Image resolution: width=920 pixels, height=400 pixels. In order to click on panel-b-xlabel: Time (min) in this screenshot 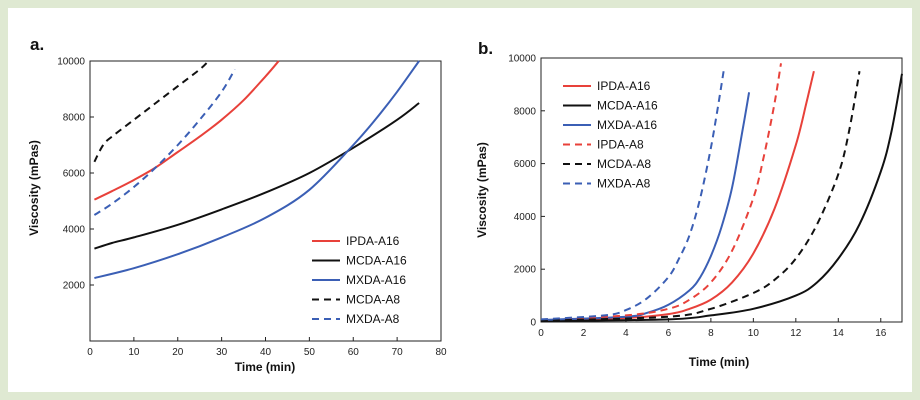, I will do `click(719, 362)`.